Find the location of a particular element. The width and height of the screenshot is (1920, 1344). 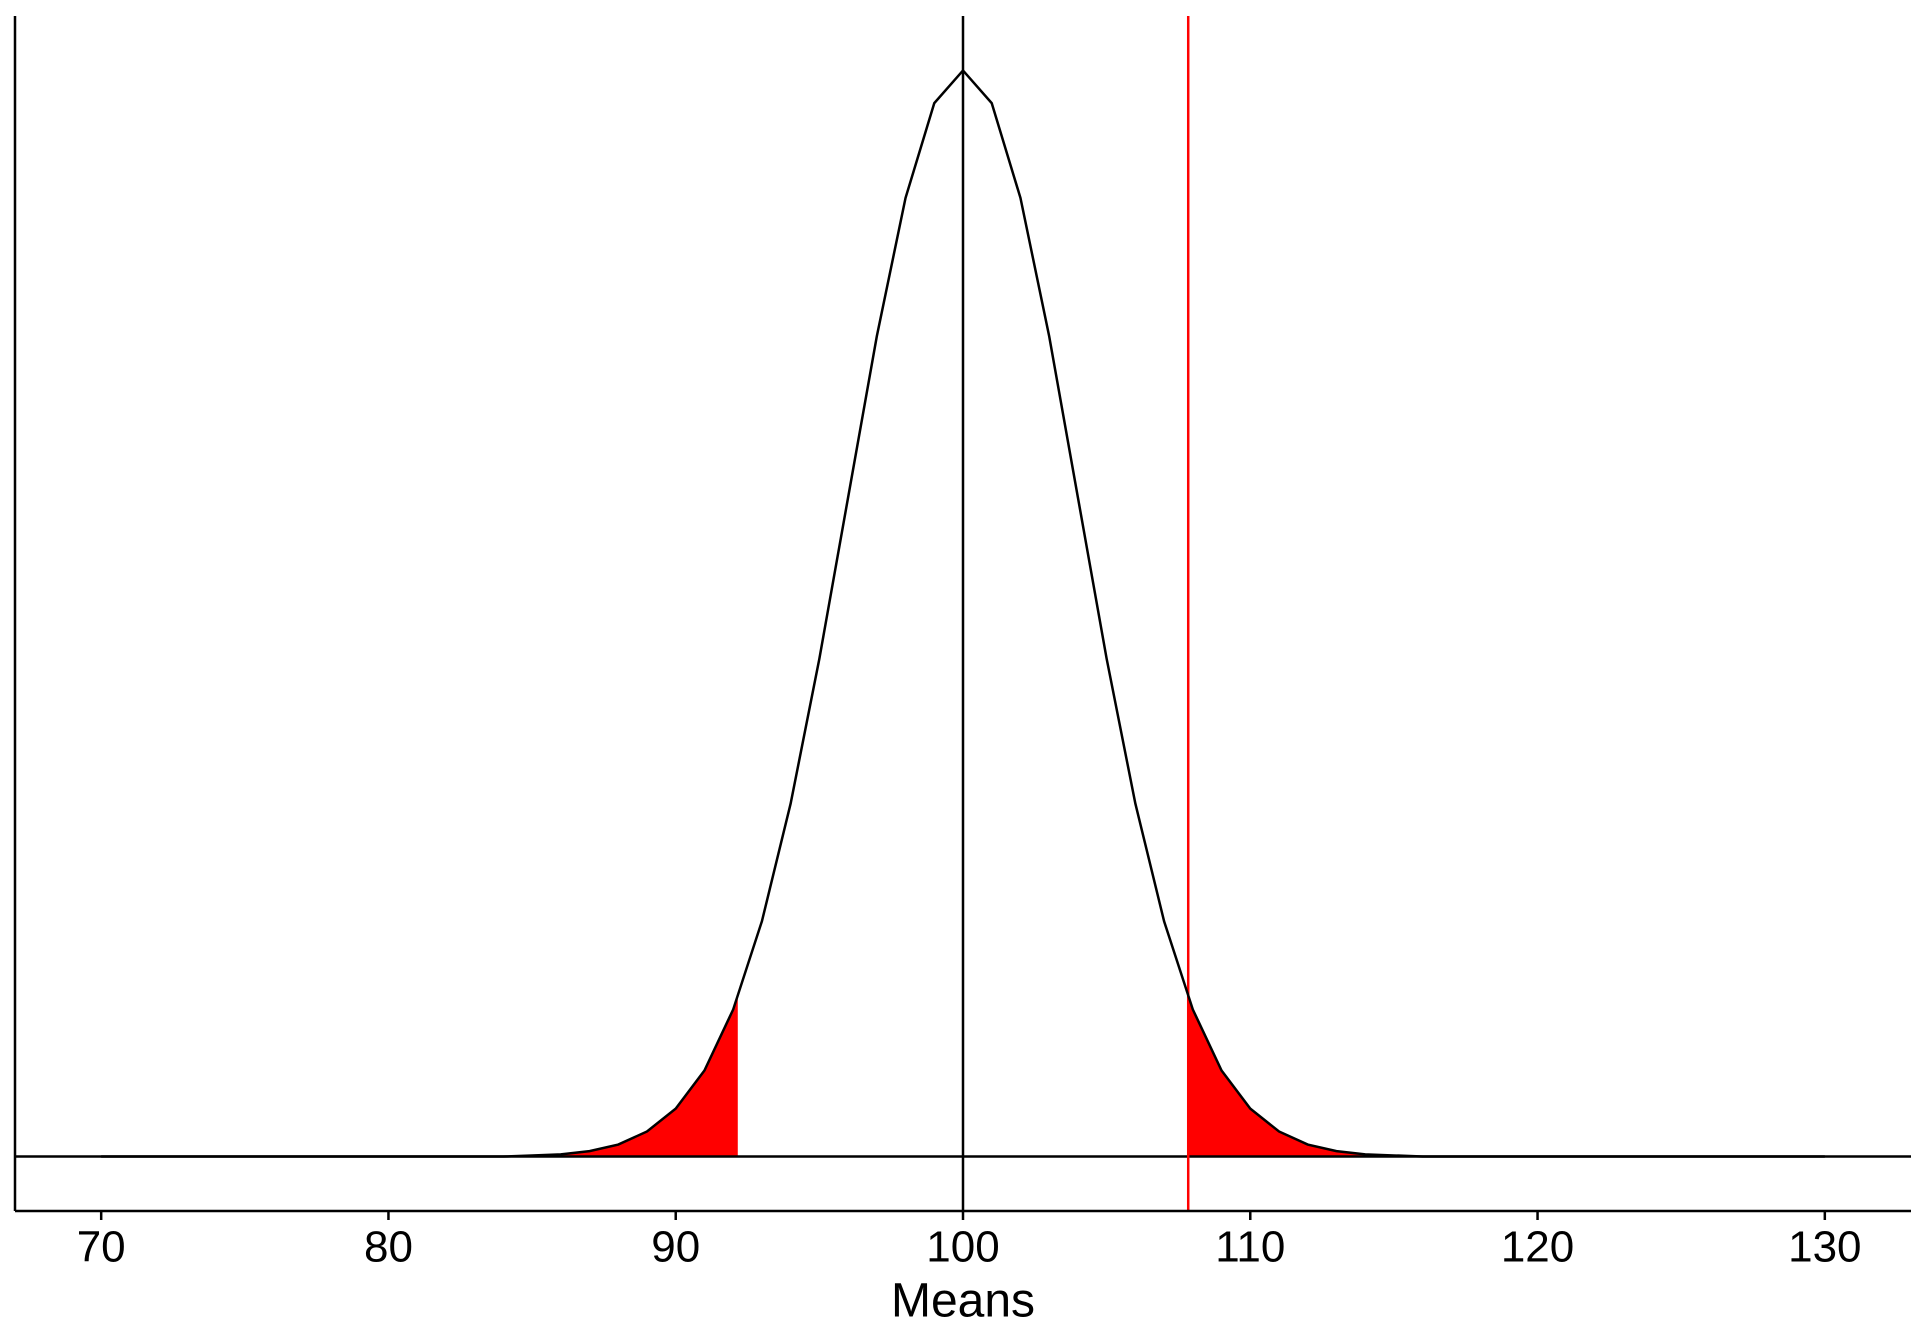

x-tick-label: 100 is located at coordinates (962, 1247).